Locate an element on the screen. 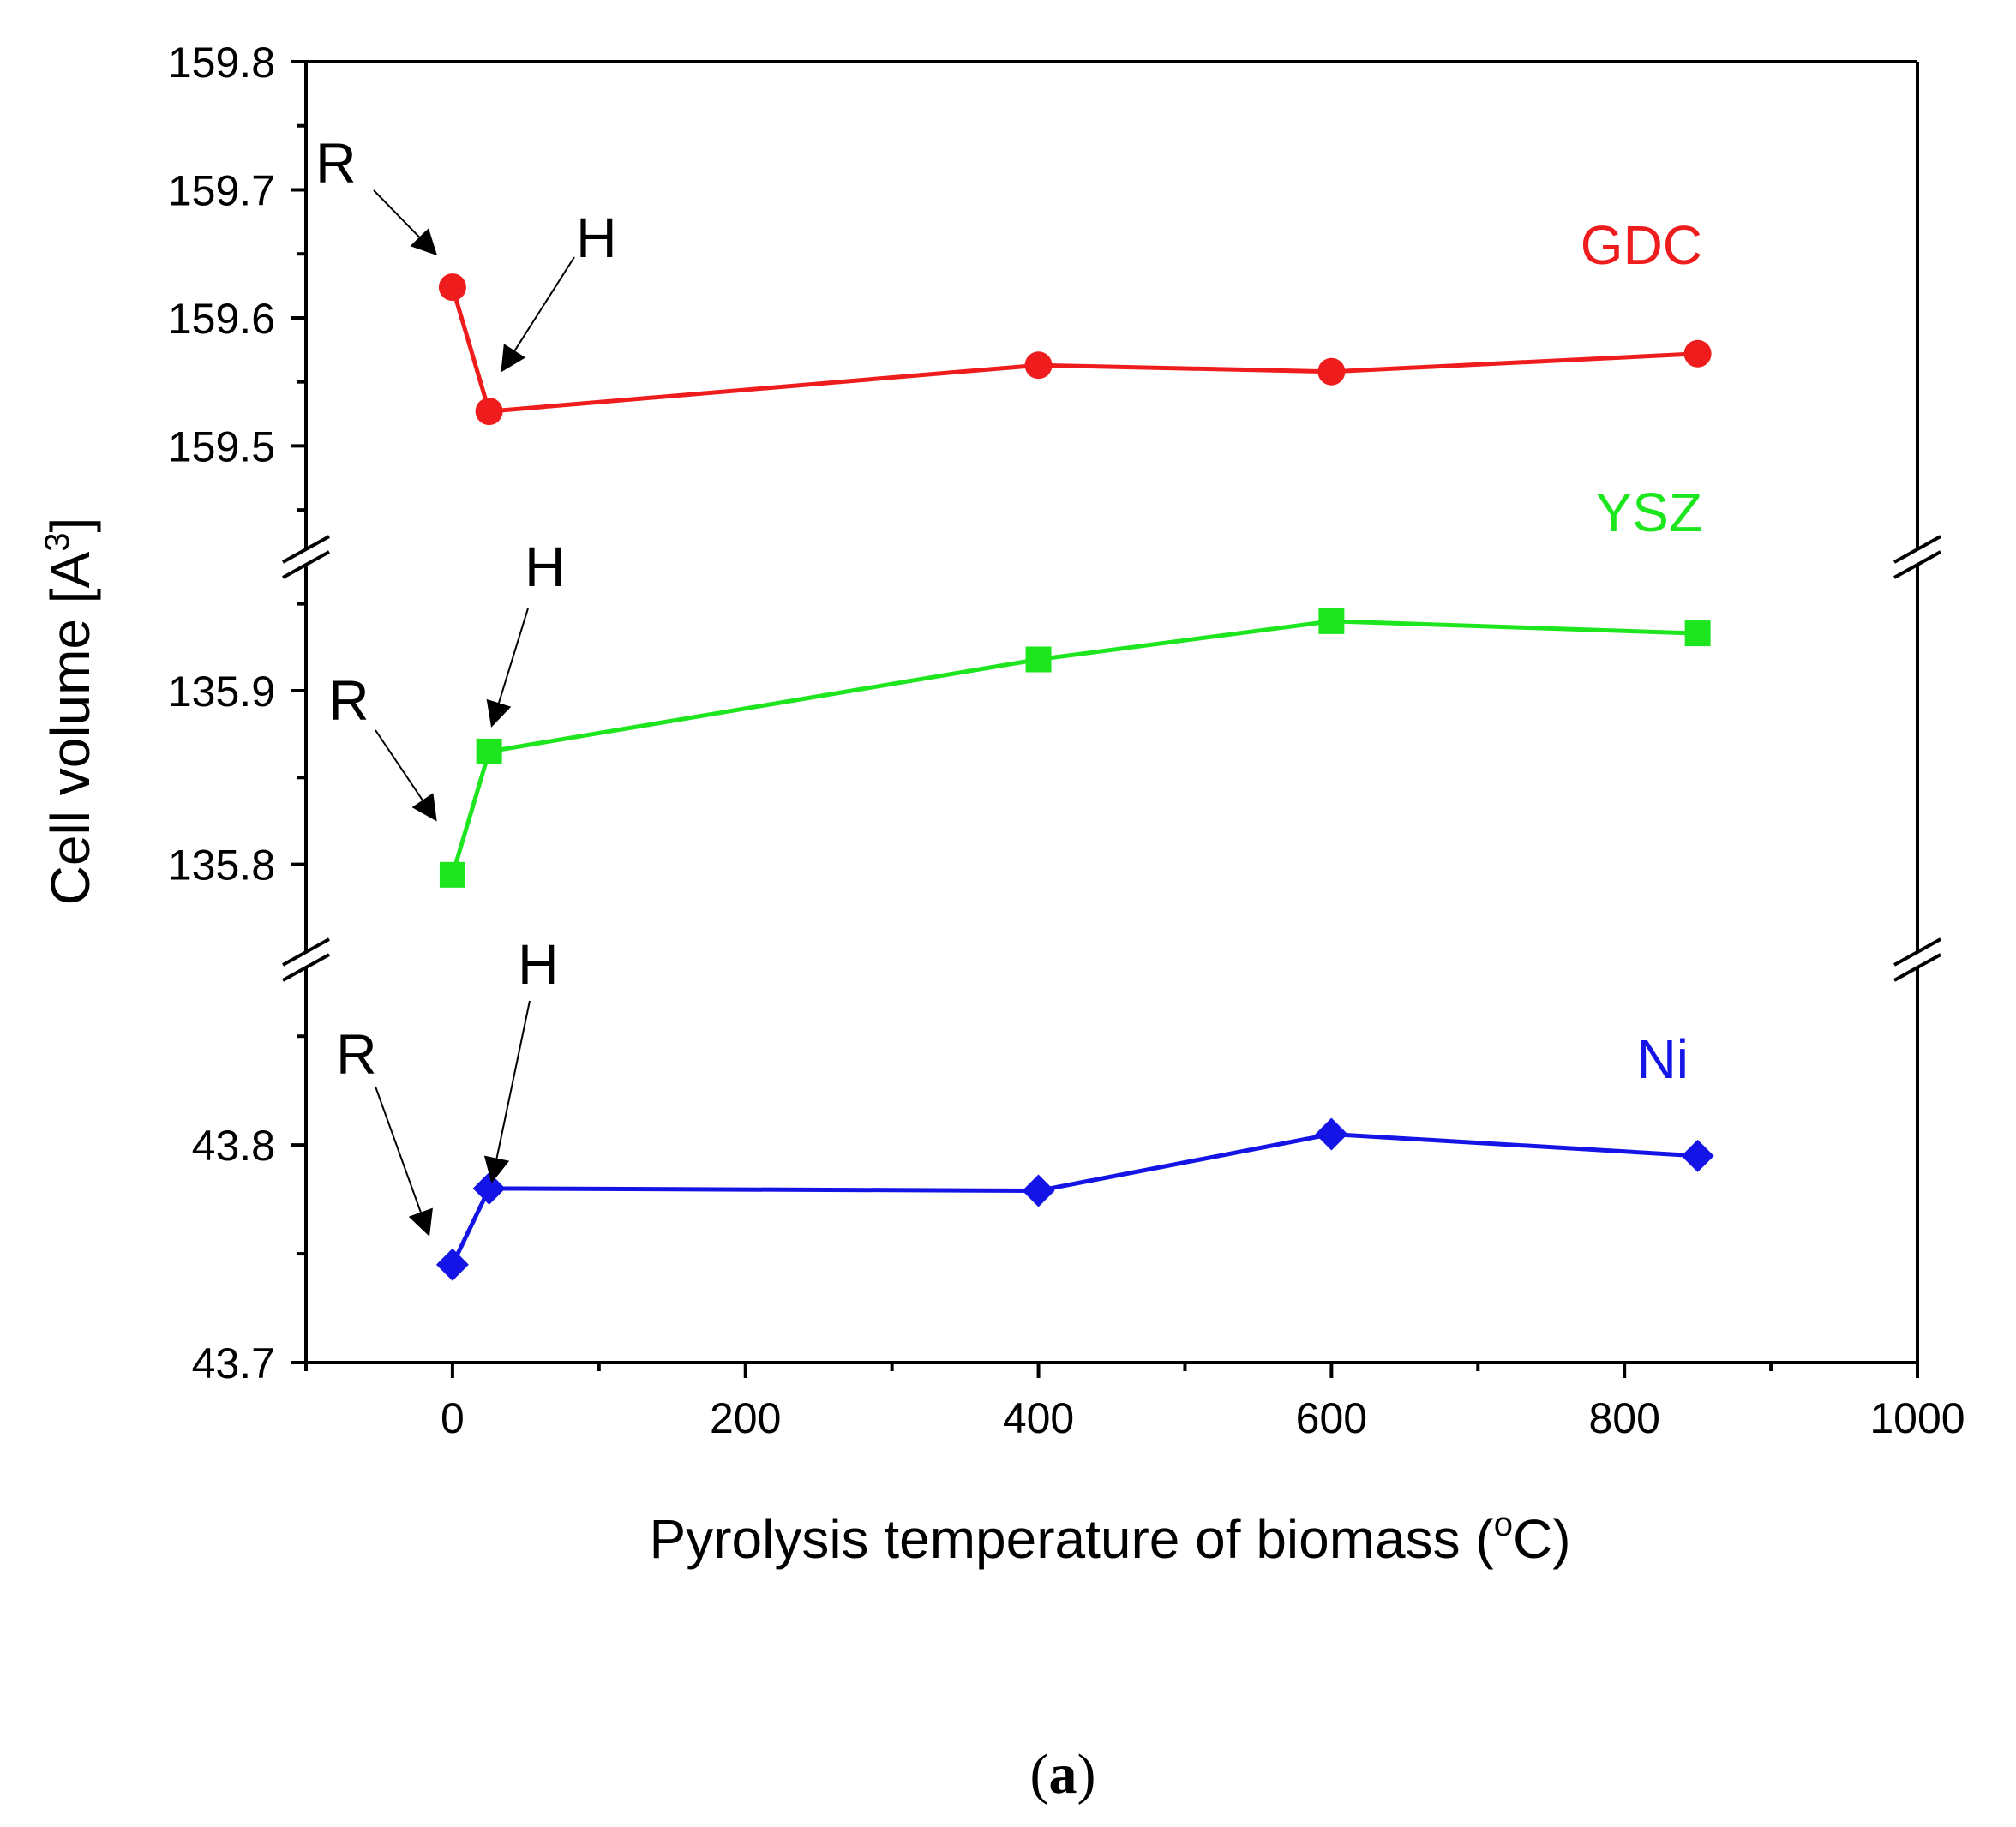 The width and height of the screenshot is (2016, 1827). series-ni is located at coordinates (1074, 1199).